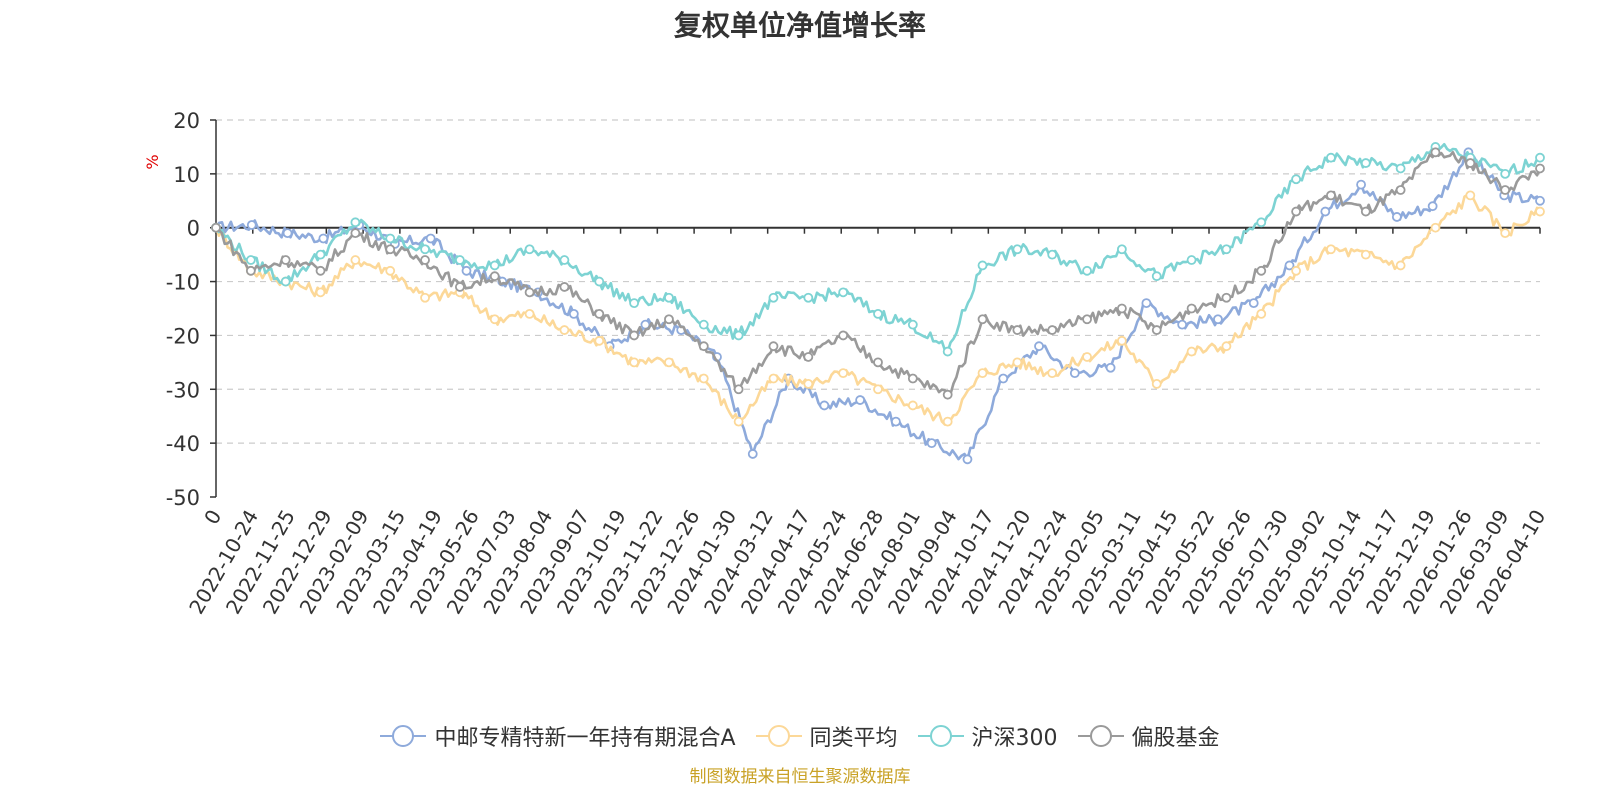 This screenshot has height=800, width=1600. I want to click on legend: 中邮专精特新一年持有期混合A 同类平均 沪深300 偏股基金, so click(800, 736).